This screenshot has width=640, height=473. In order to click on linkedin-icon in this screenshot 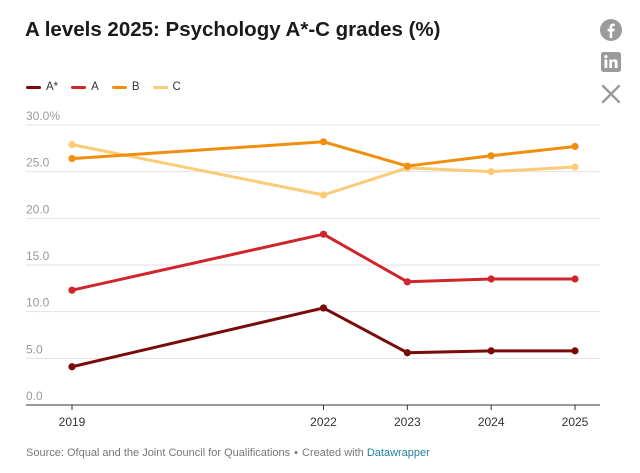, I will do `click(611, 62)`.